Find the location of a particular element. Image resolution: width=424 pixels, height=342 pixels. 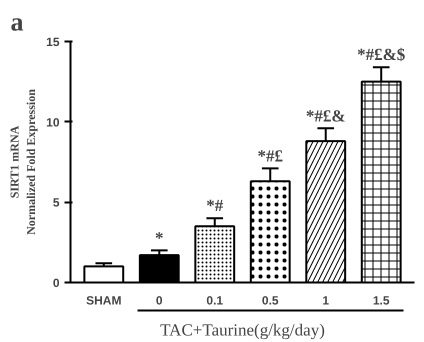

x-tick-label: 0 is located at coordinates (159, 301).